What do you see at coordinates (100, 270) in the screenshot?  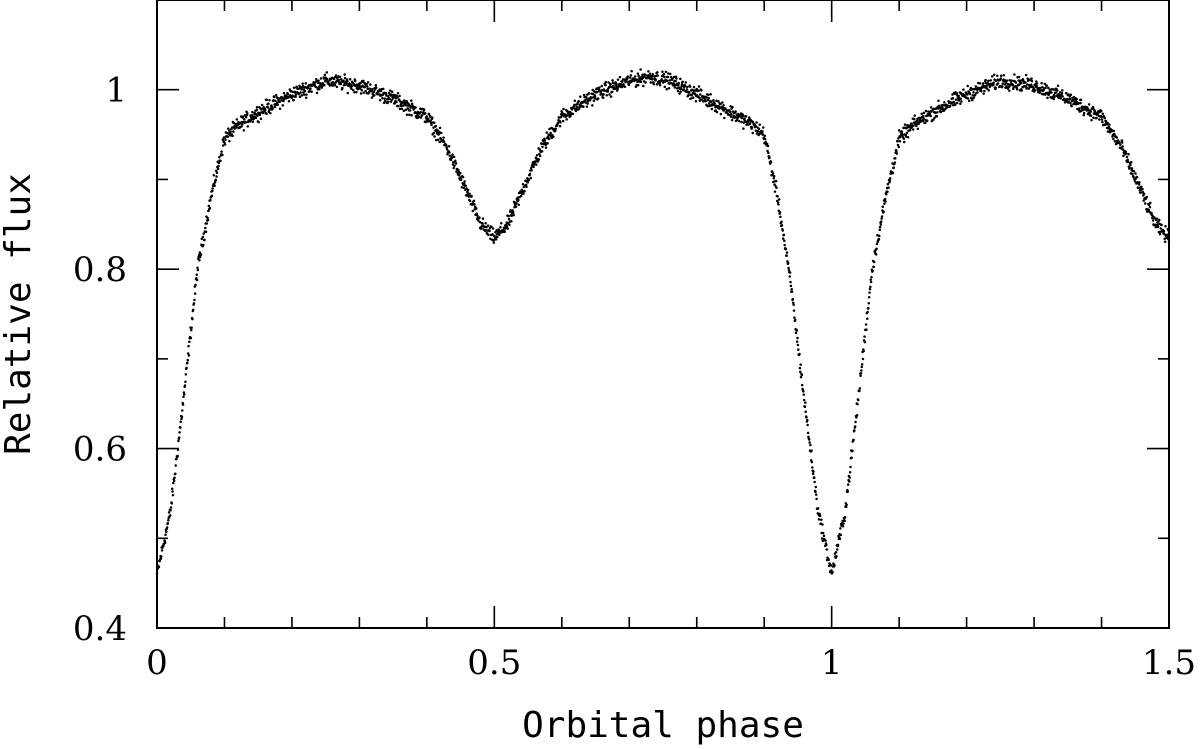 I see `y-tick-label: 0.8` at bounding box center [100, 270].